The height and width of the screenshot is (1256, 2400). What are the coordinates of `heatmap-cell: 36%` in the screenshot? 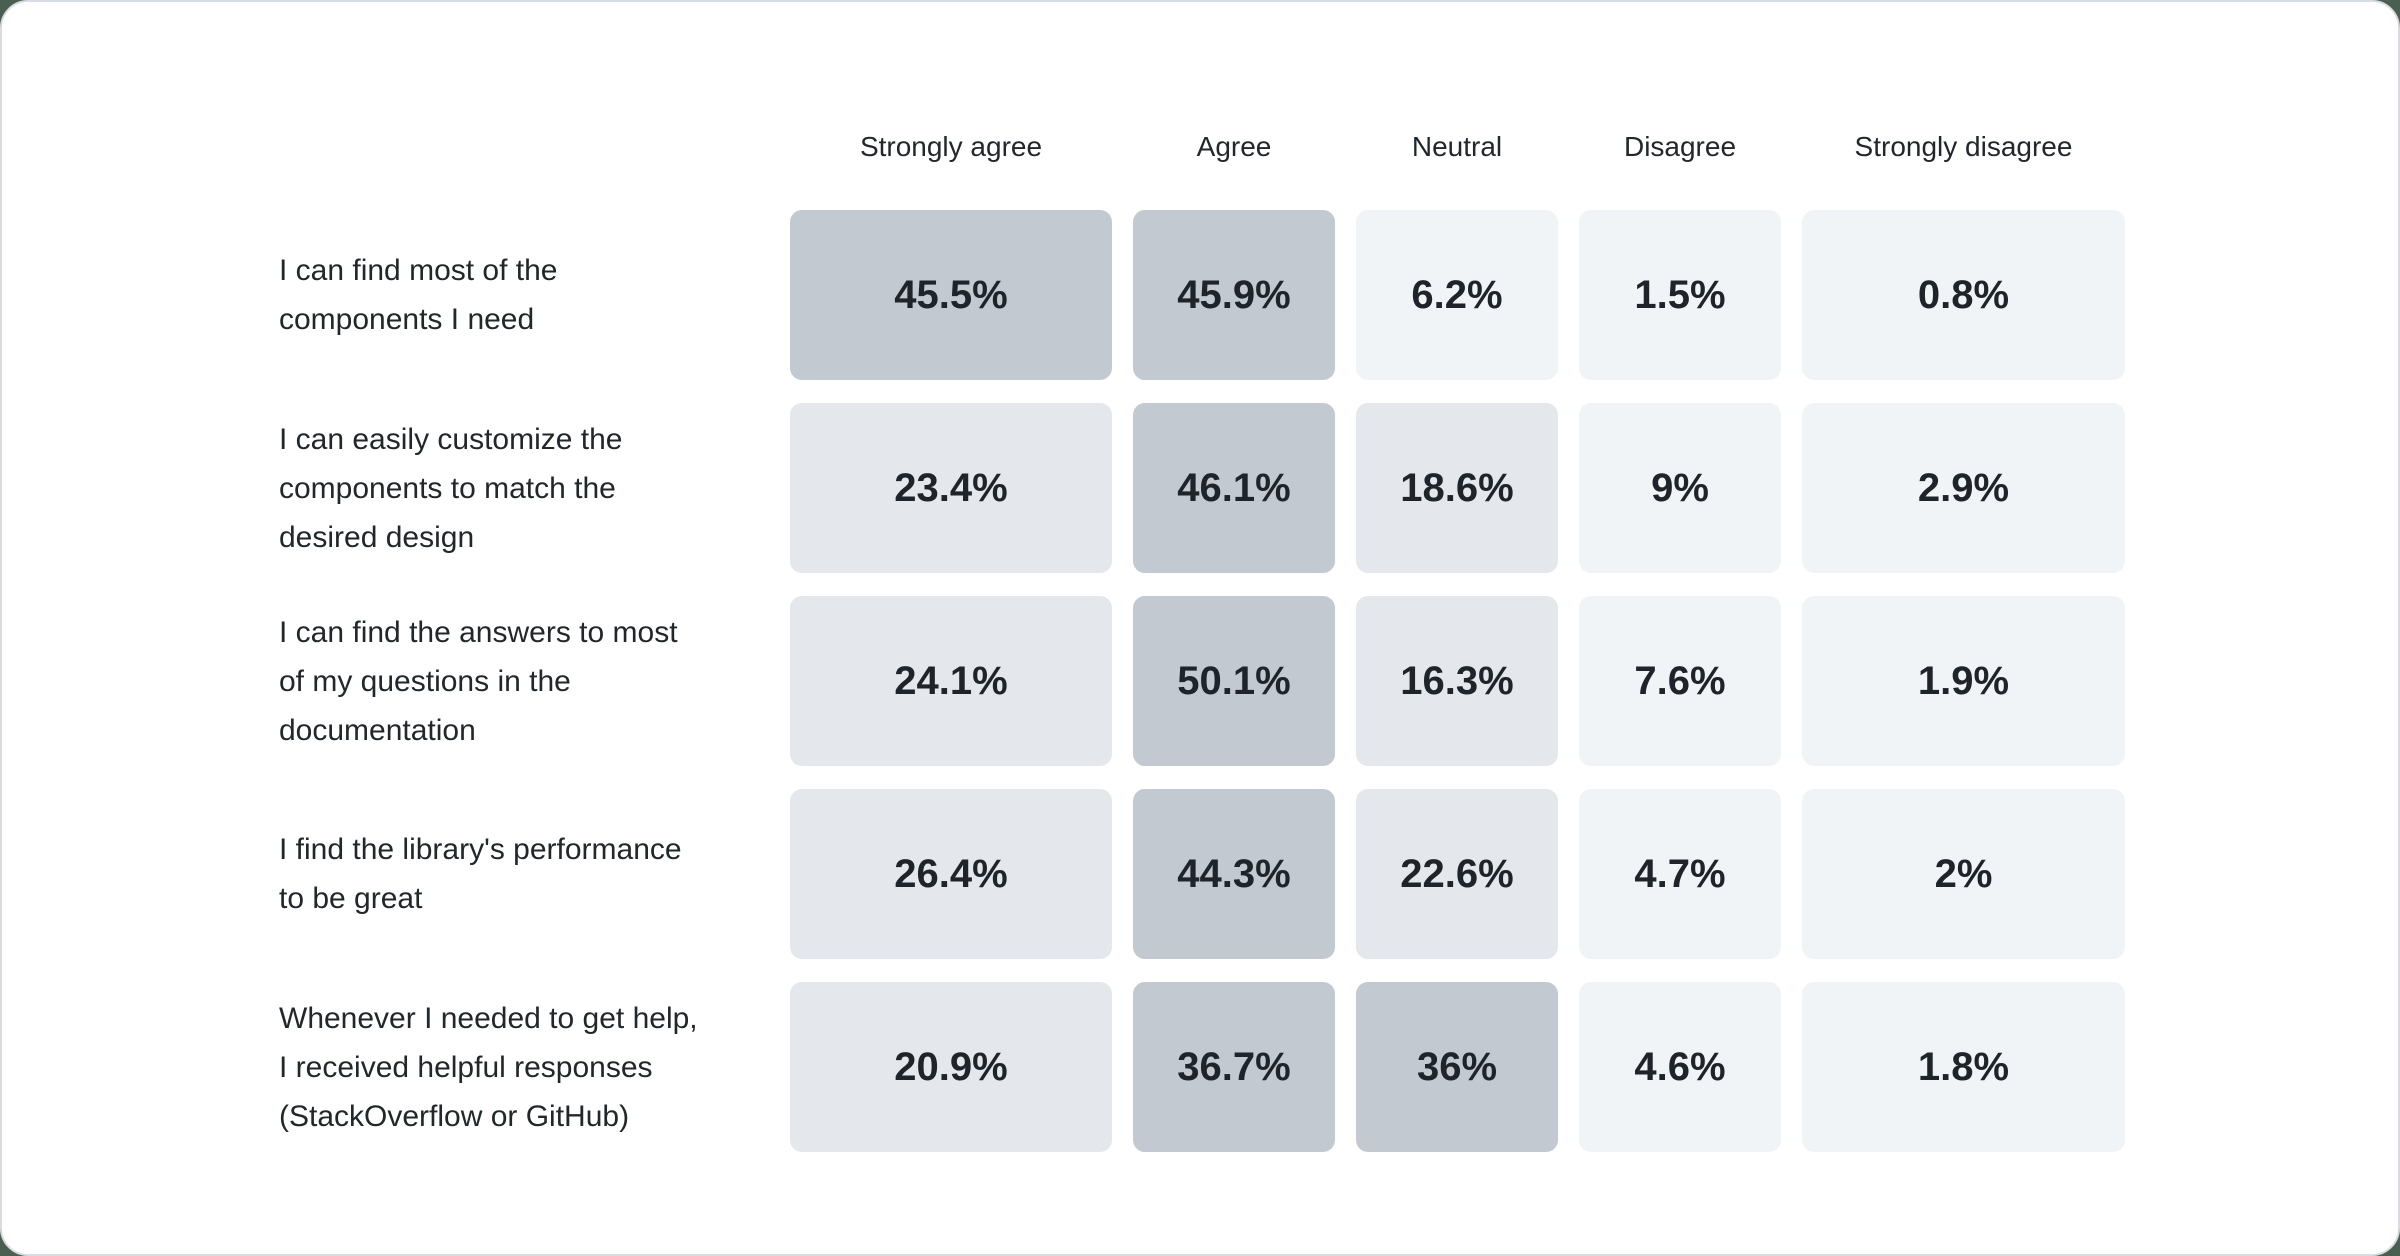 It's located at (1457, 1067).